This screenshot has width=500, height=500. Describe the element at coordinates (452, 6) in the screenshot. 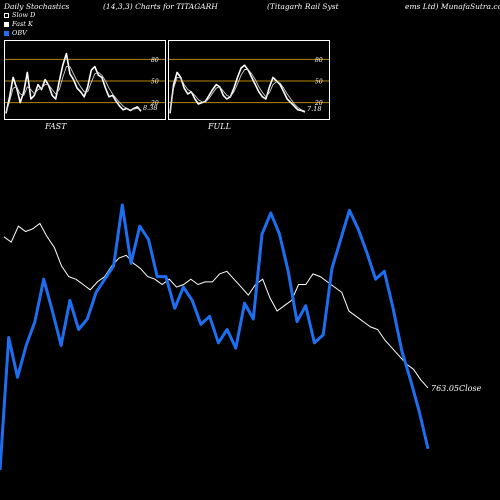

I see `header-title-4: ems Ltd) MunafaSutra.com` at that location.